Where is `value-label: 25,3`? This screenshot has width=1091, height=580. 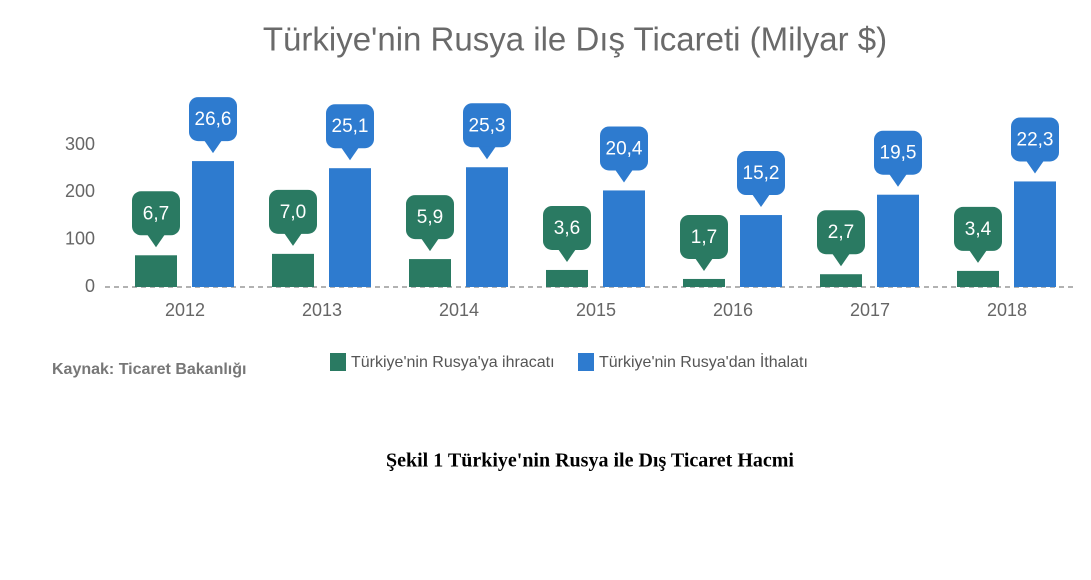 value-label: 25,3 is located at coordinates (487, 125).